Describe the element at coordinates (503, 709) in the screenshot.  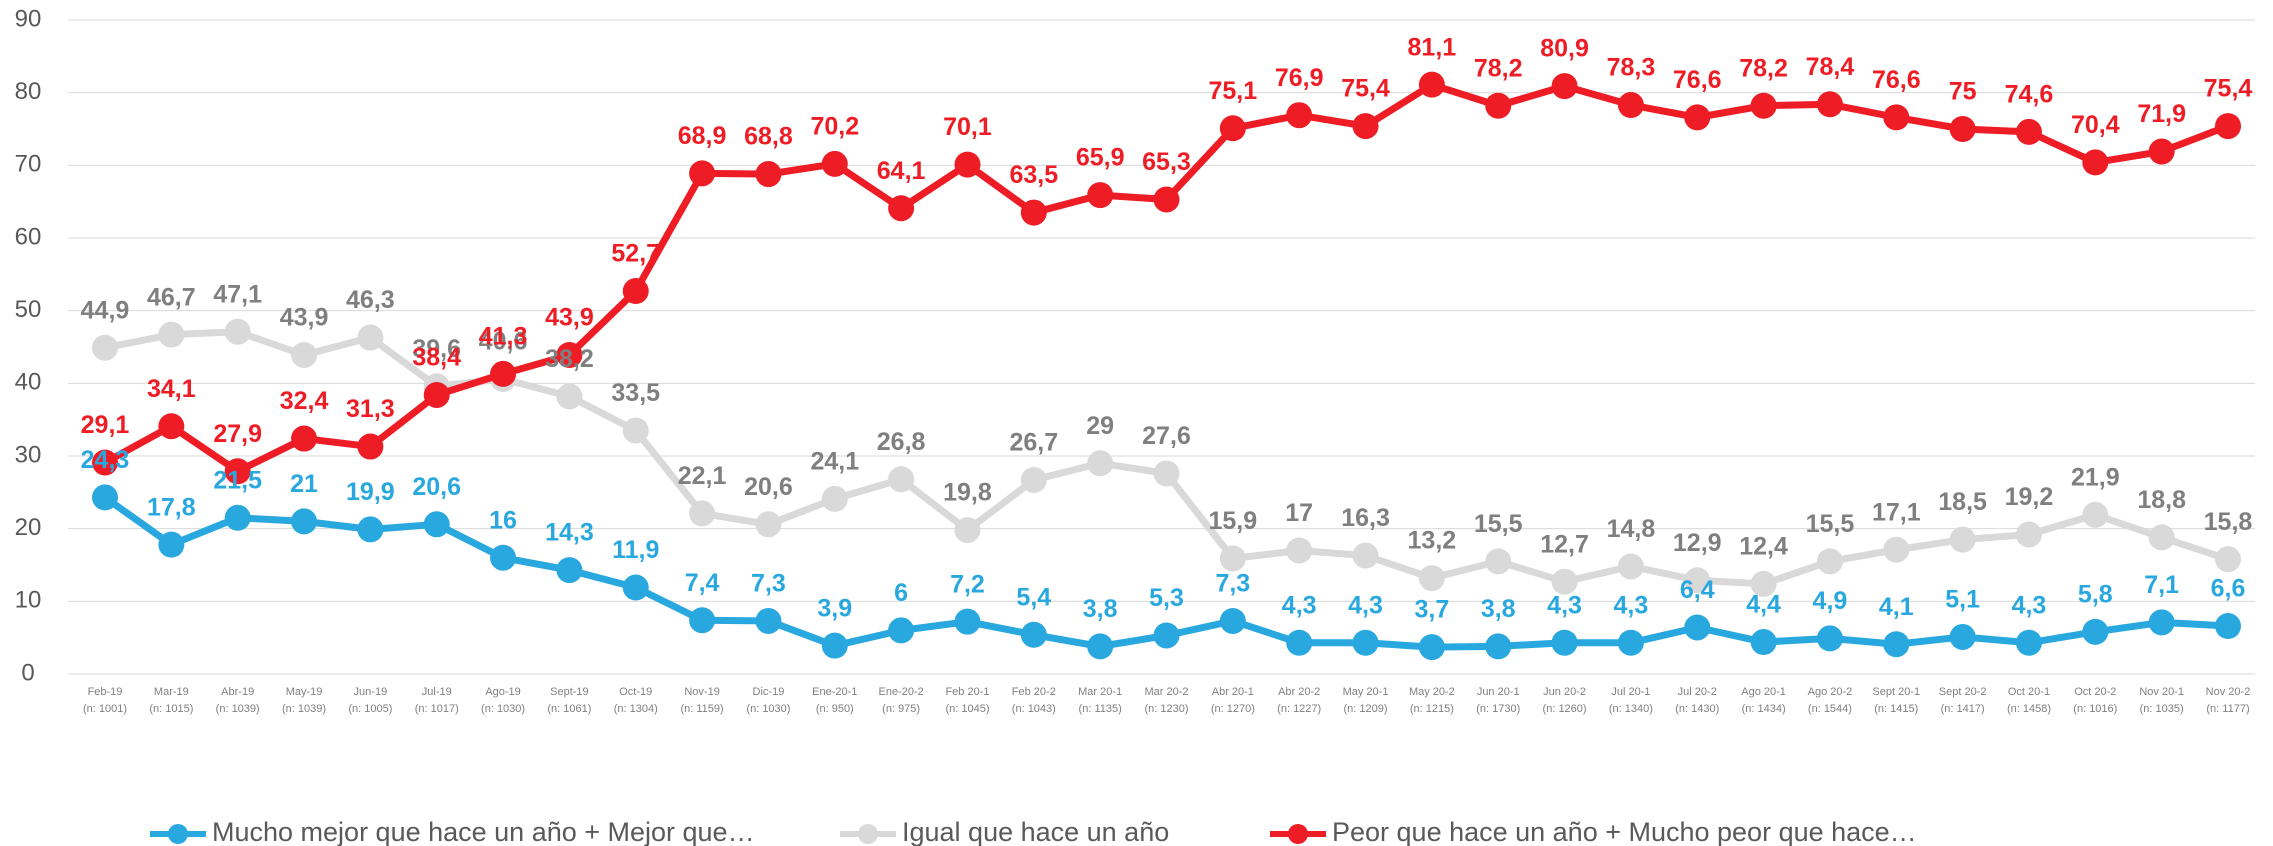
I see `x-tick-sublabel: (n: 1030)` at that location.